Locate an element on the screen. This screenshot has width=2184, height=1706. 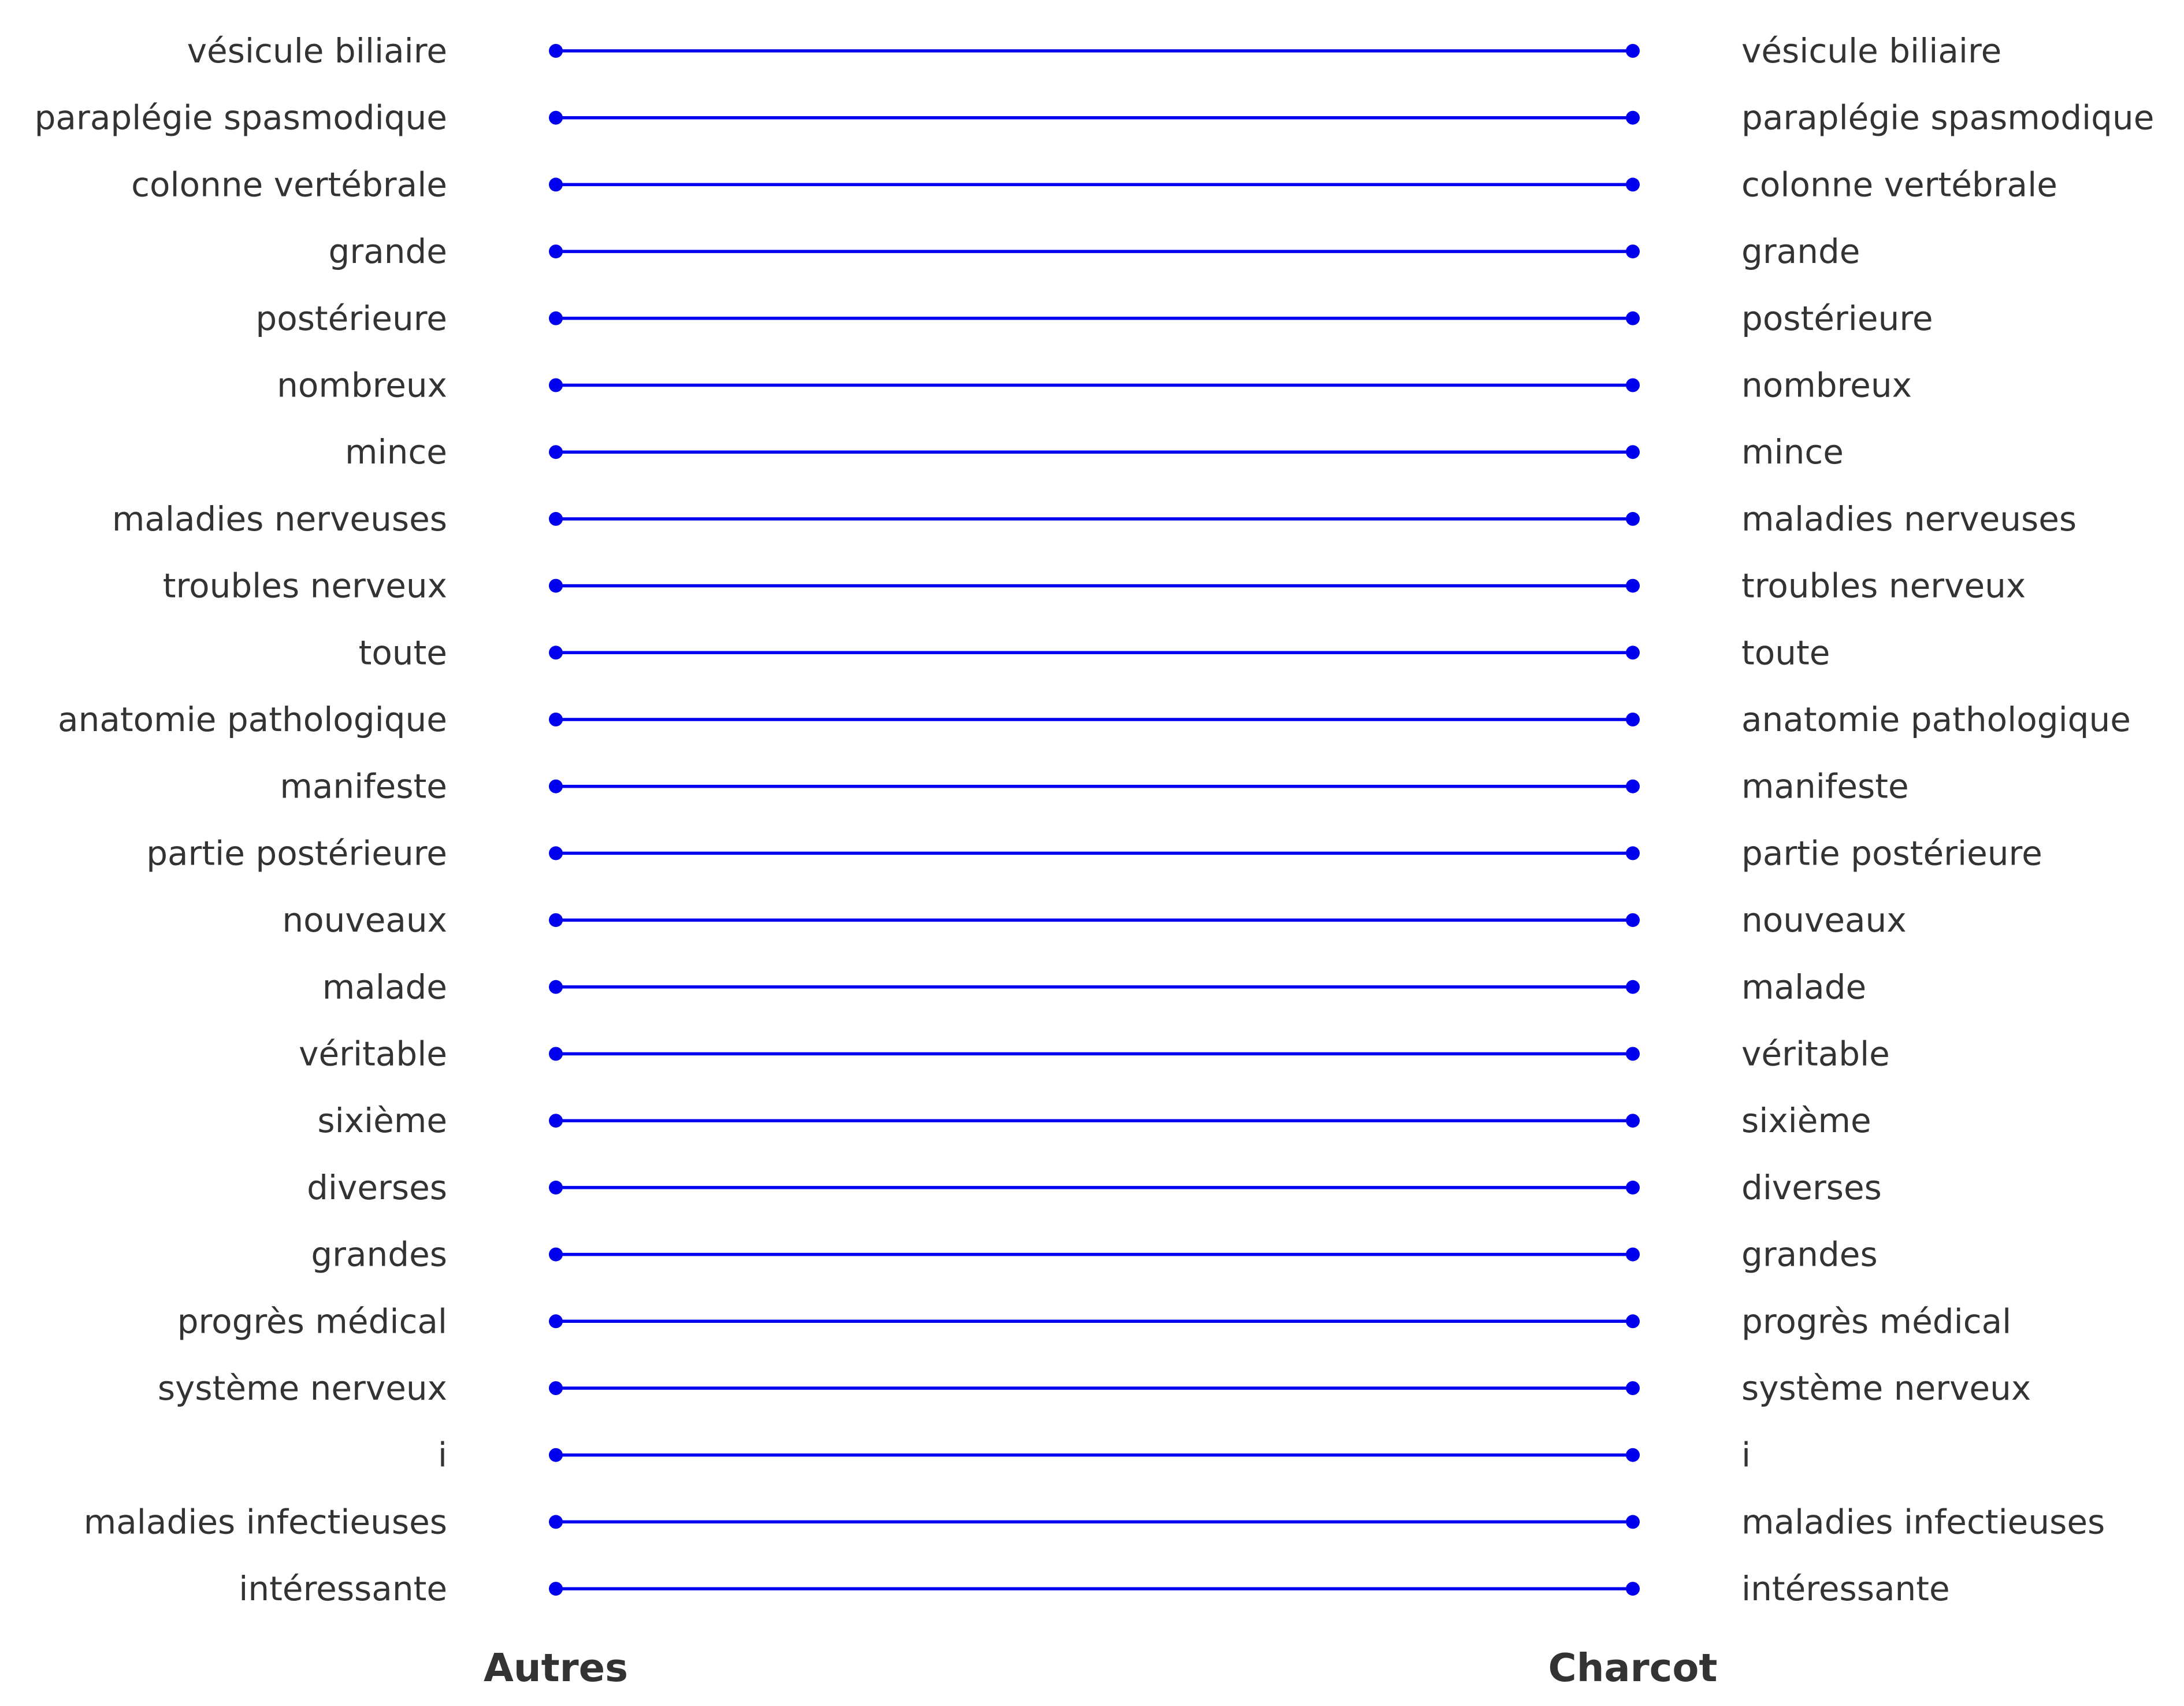
right-term-label: anatomie pathologique is located at coordinates (1936, 719).